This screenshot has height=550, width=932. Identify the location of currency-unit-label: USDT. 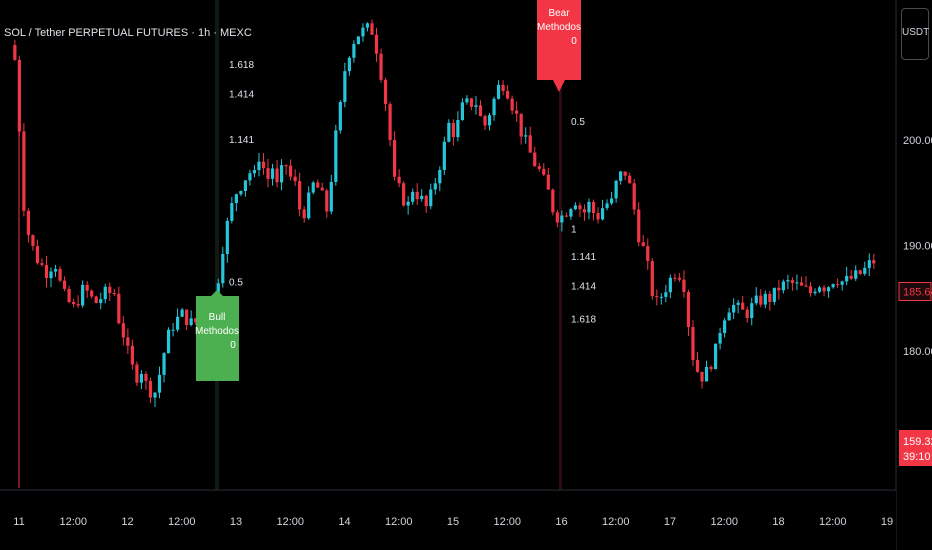
(916, 32).